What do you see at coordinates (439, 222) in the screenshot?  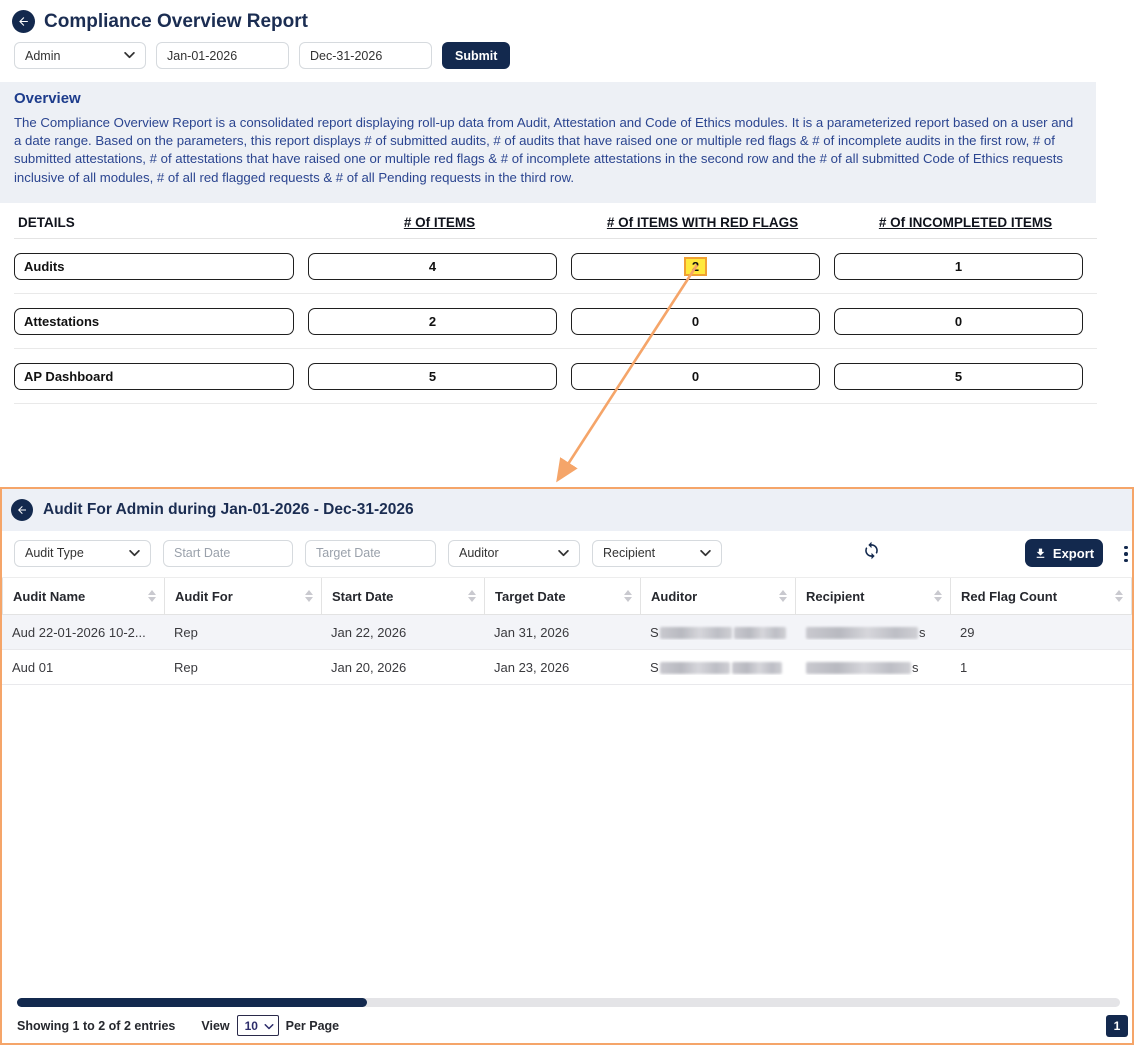 I see `items-col-header: # Of ITEMS` at bounding box center [439, 222].